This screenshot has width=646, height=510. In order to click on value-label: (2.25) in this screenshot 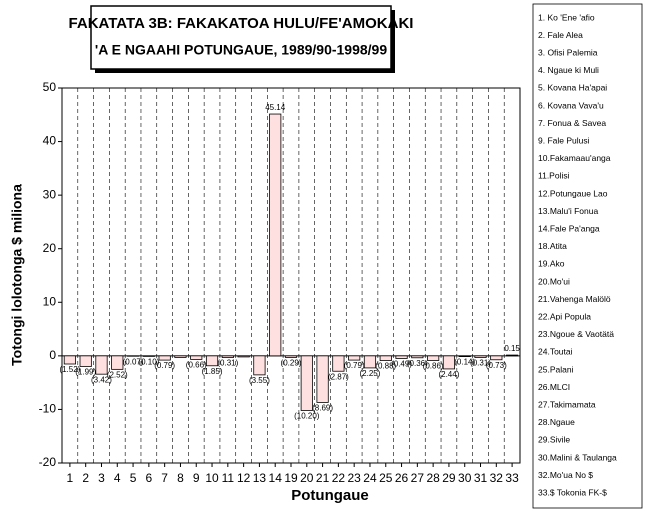, I will do `click(370, 373)`.